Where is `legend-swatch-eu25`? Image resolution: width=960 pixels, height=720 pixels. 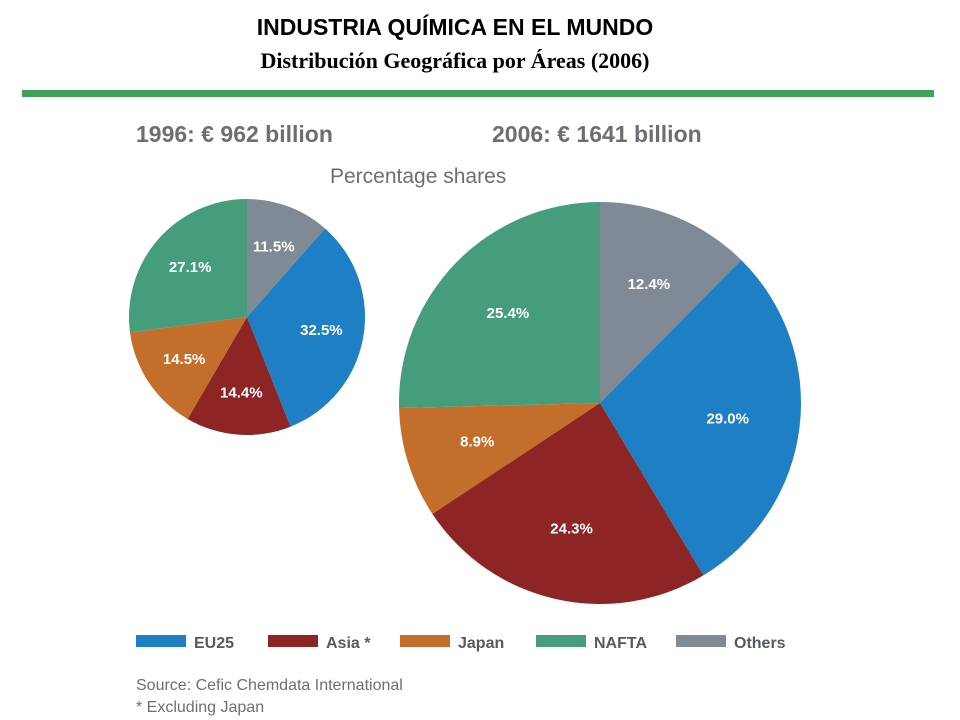 legend-swatch-eu25 is located at coordinates (161, 641).